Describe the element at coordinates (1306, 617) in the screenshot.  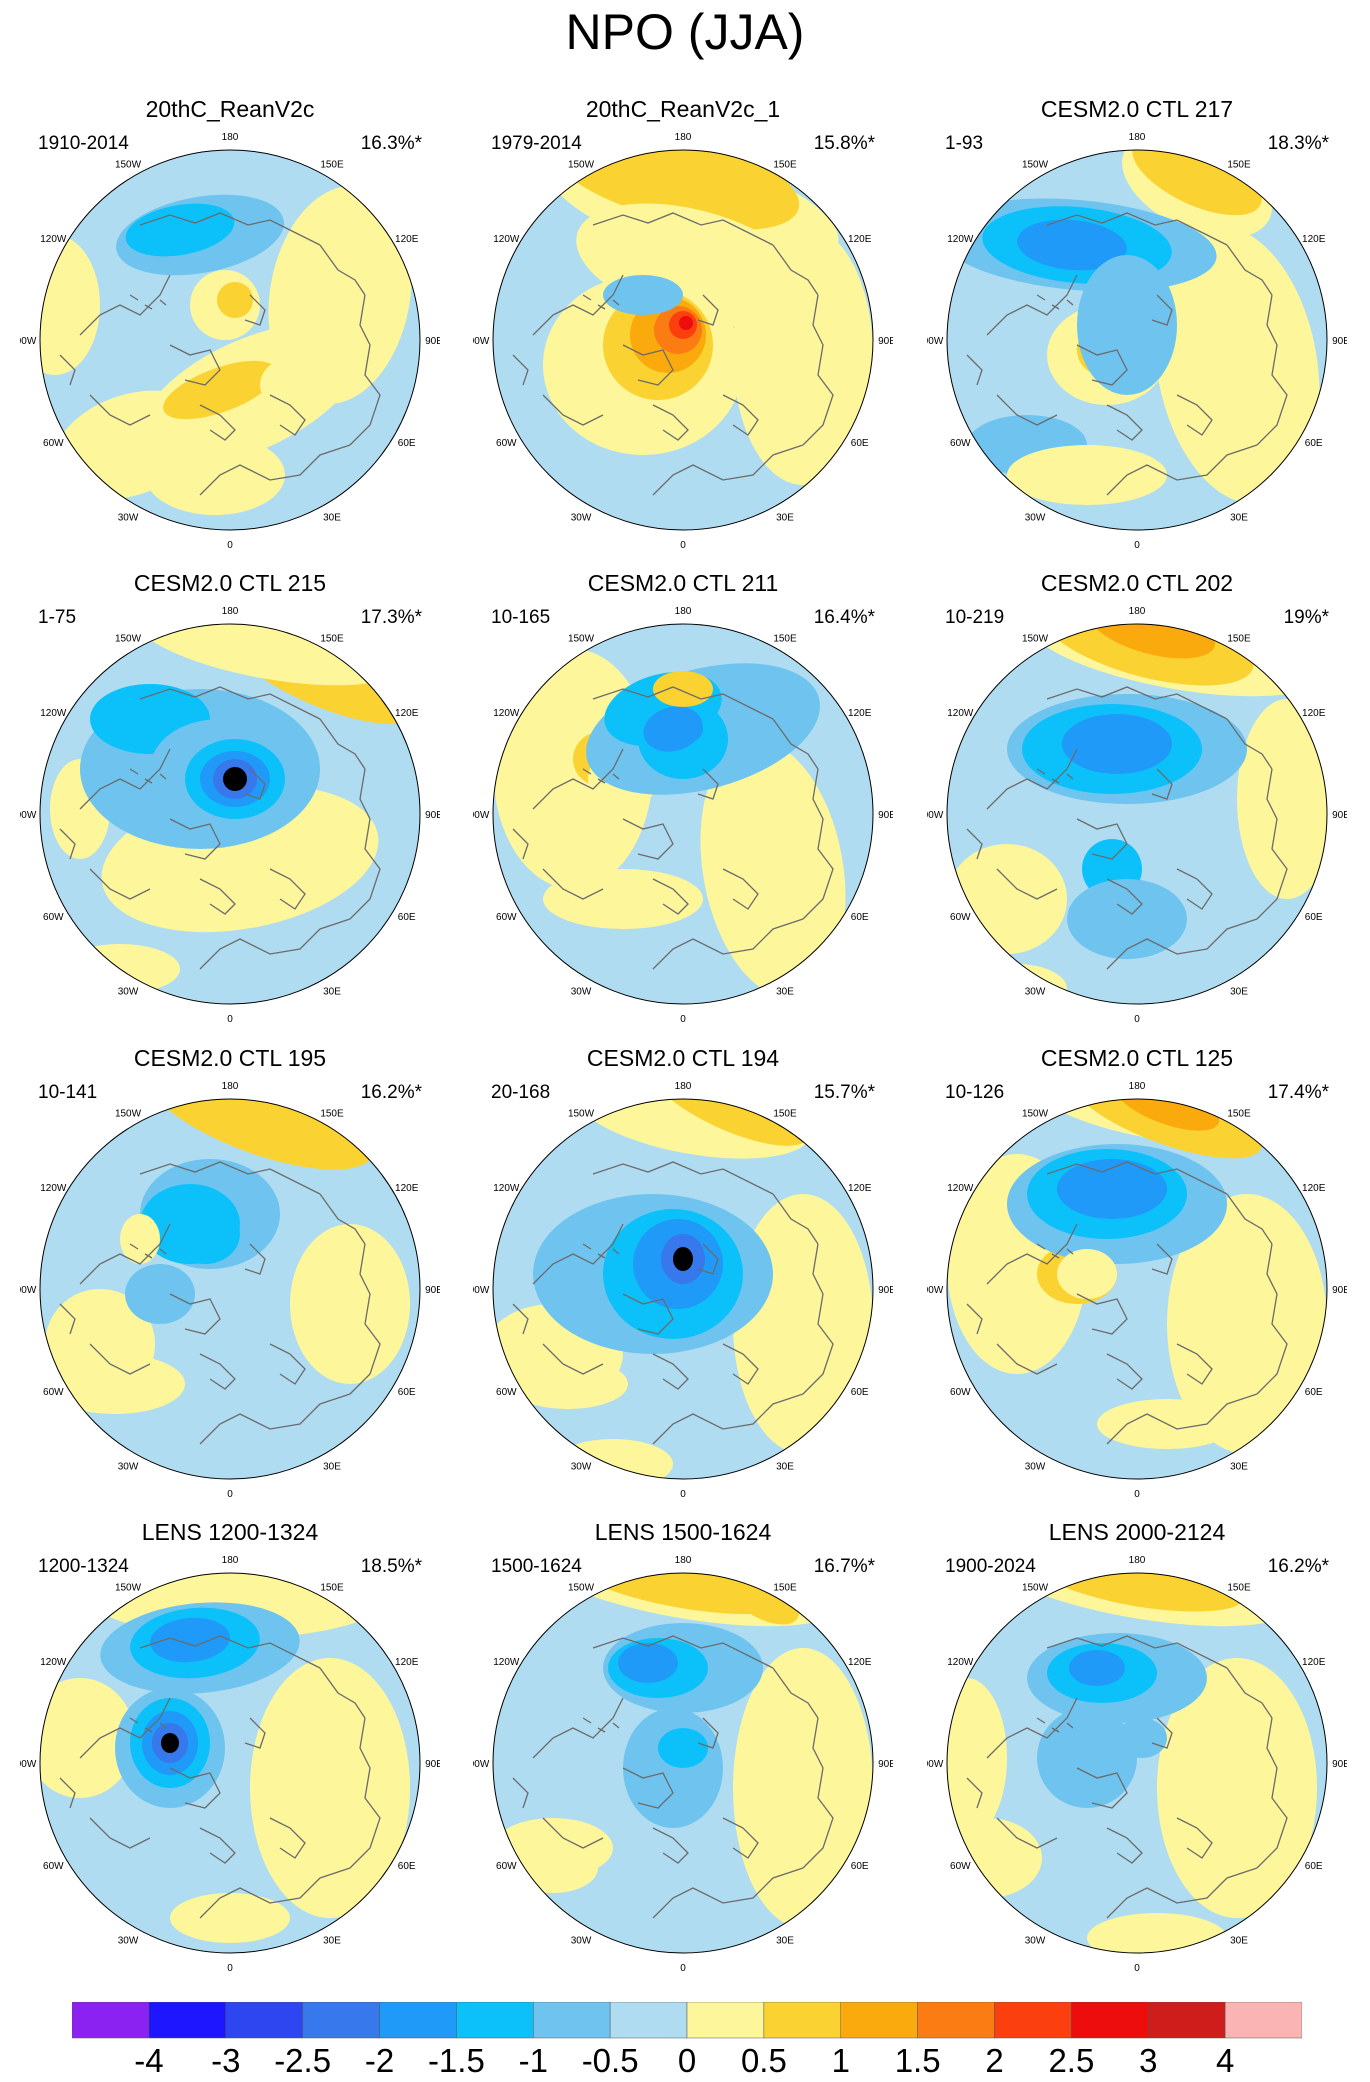
I see `panel-variance-percent: 19%*` at that location.